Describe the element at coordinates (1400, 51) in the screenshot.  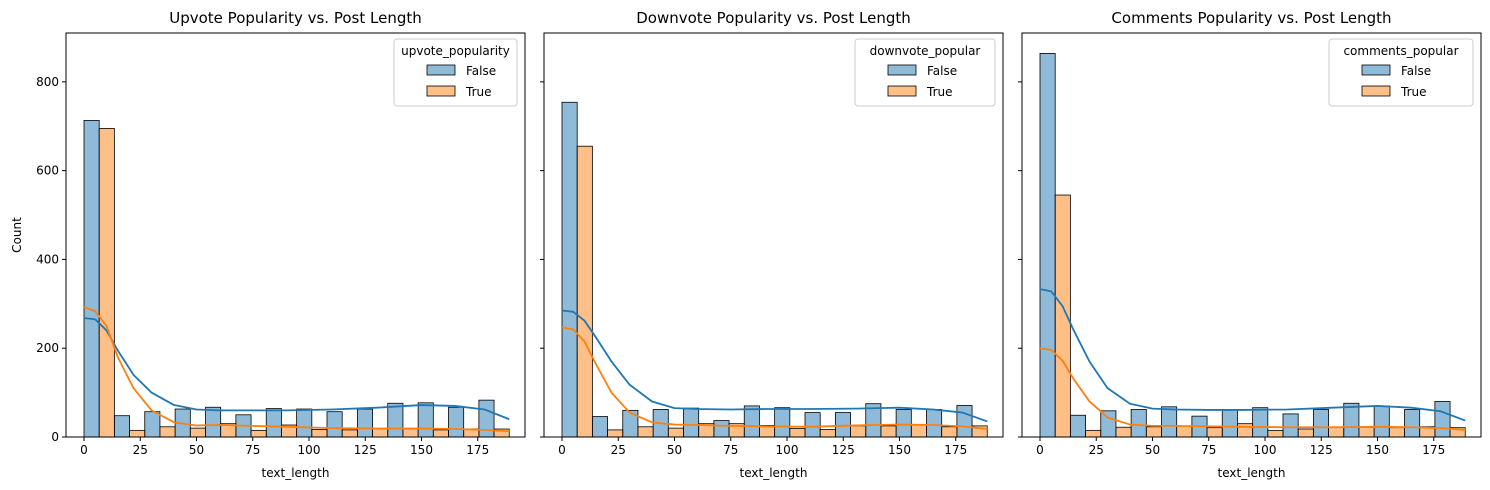
I see `legend-title: comments_popular` at that location.